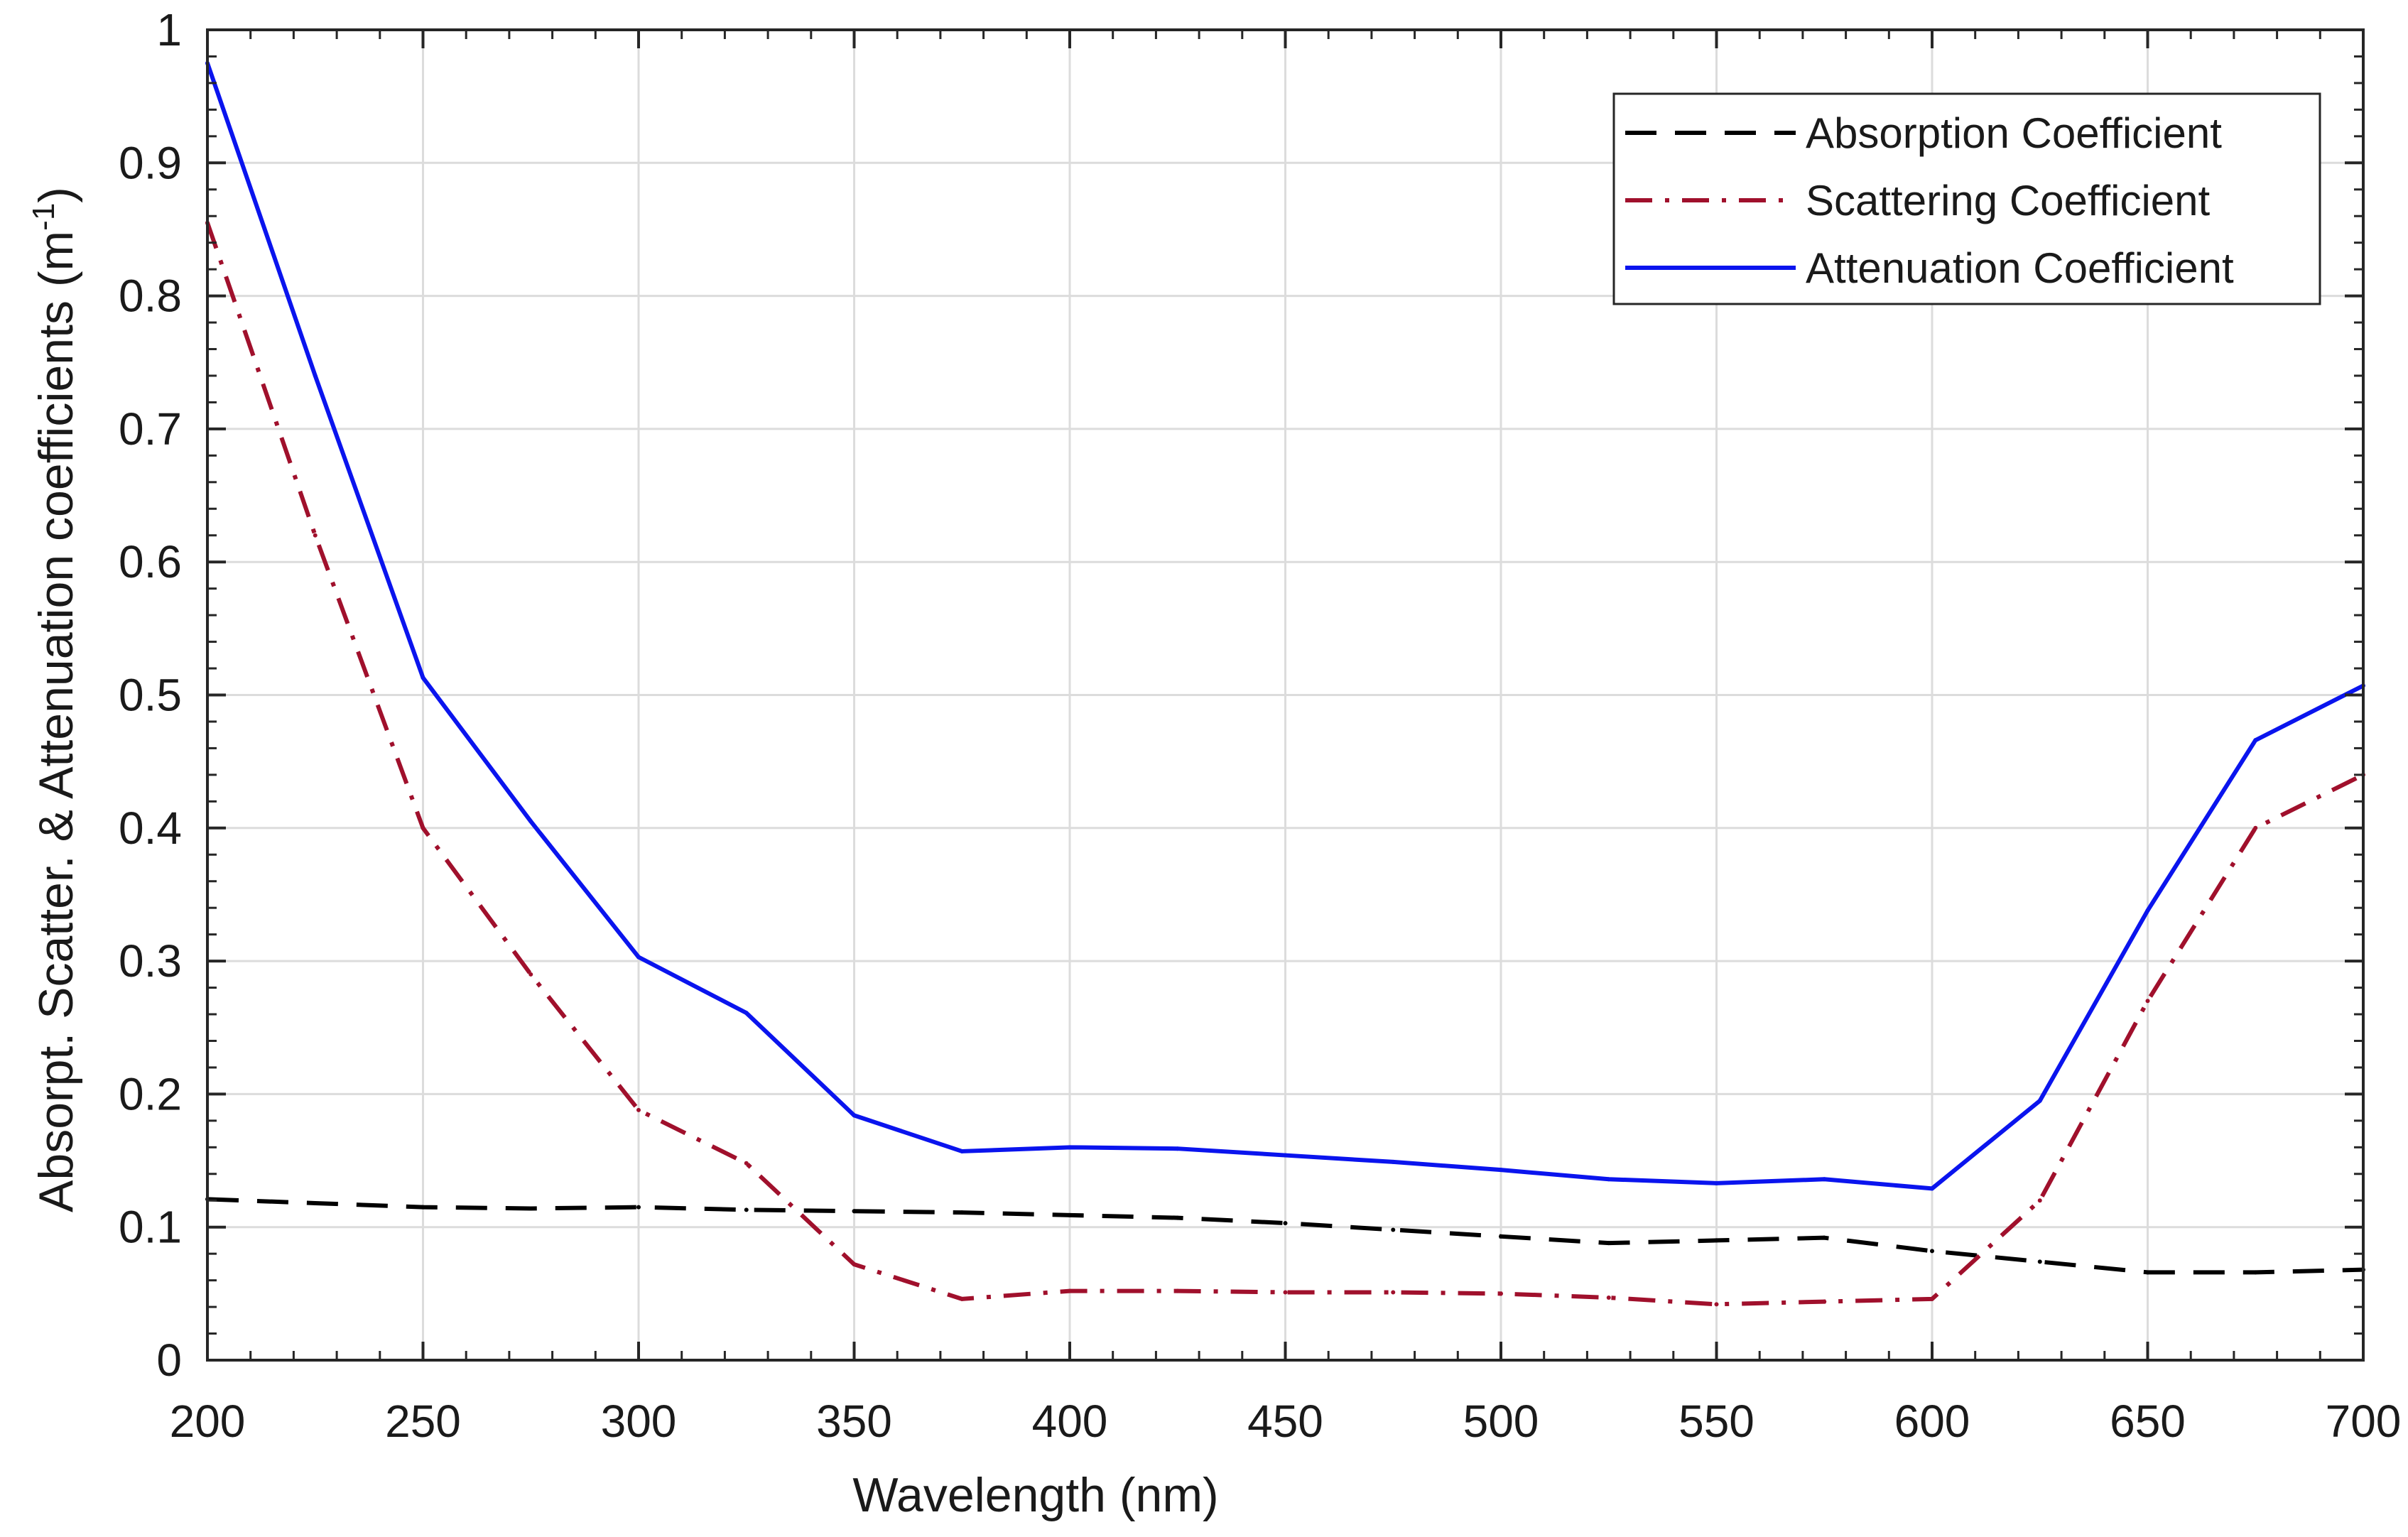 This screenshot has height=1537, width=2408. I want to click on series-line-absorption-coefficient, so click(1286, 1236).